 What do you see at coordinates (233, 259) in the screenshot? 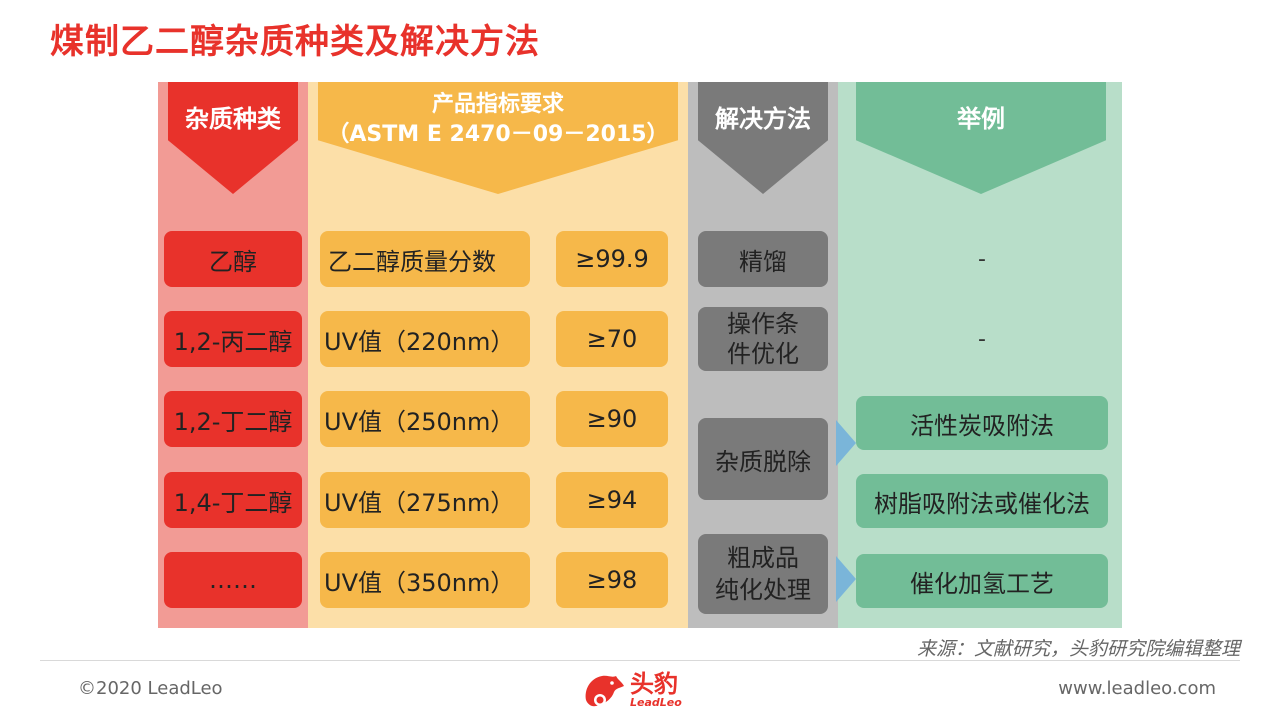
I see `impurity-cell: 乙醇` at bounding box center [233, 259].